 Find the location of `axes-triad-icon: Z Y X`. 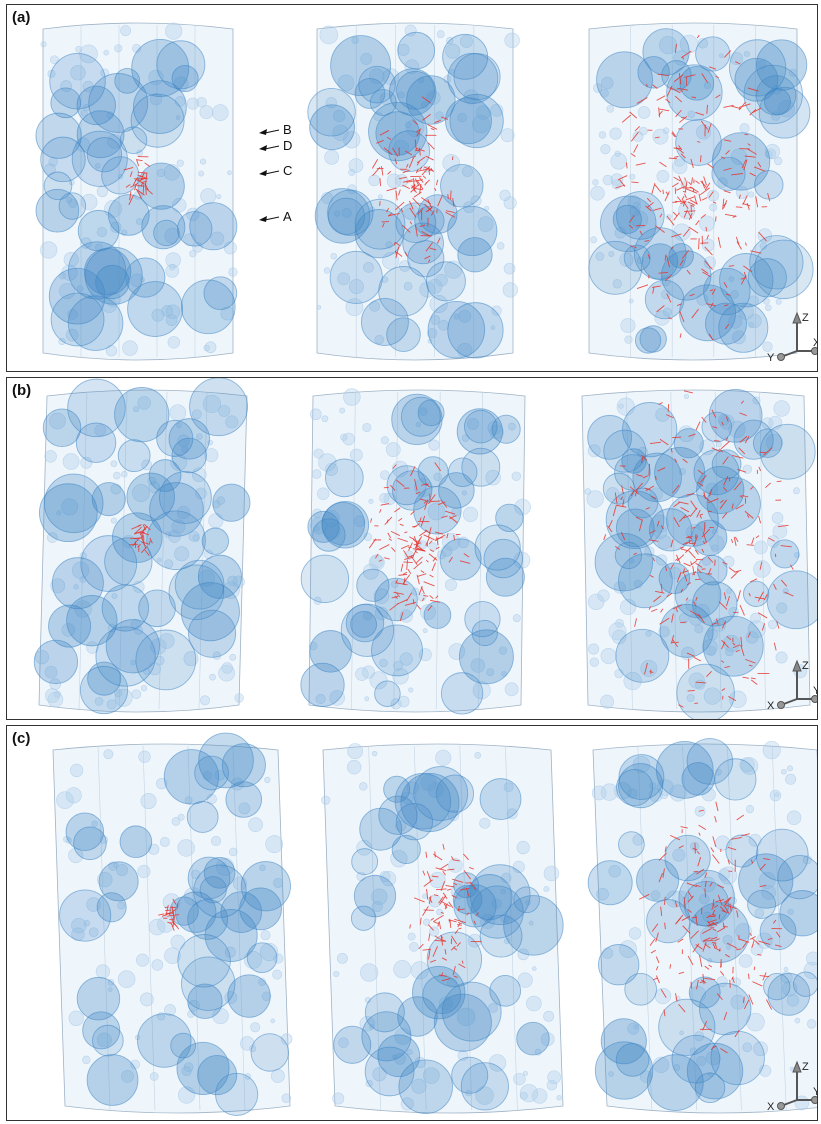

axes-triad-icon: Z Y X is located at coordinates (792, 337).